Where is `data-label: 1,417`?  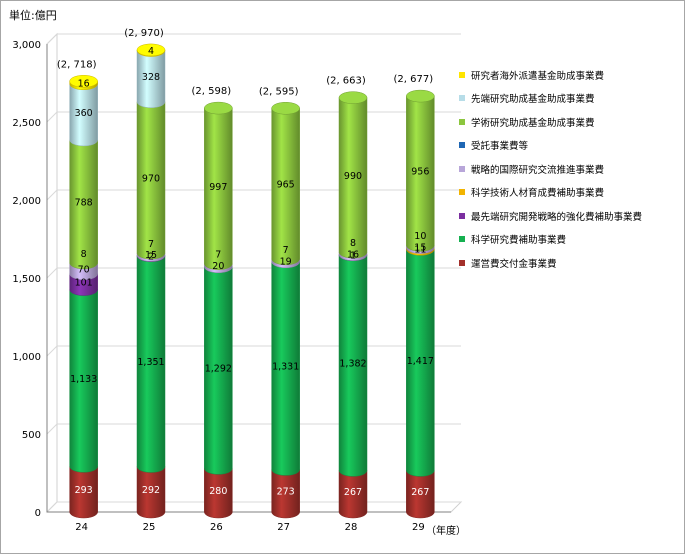 data-label: 1,417 is located at coordinates (420, 361).